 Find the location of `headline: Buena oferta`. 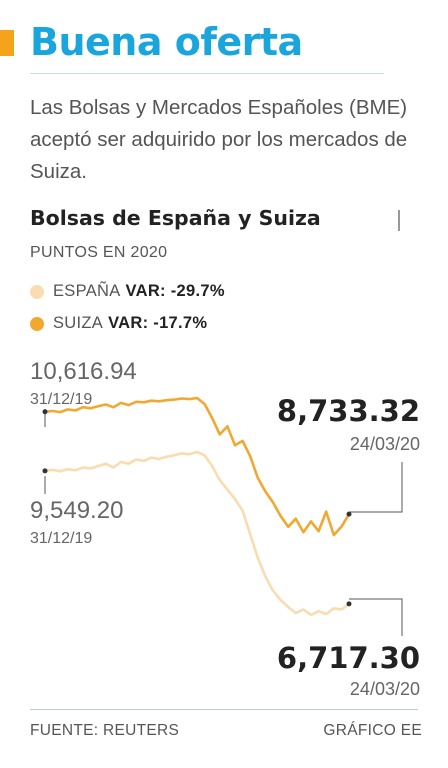

headline: Buena oferta is located at coordinates (166, 42).